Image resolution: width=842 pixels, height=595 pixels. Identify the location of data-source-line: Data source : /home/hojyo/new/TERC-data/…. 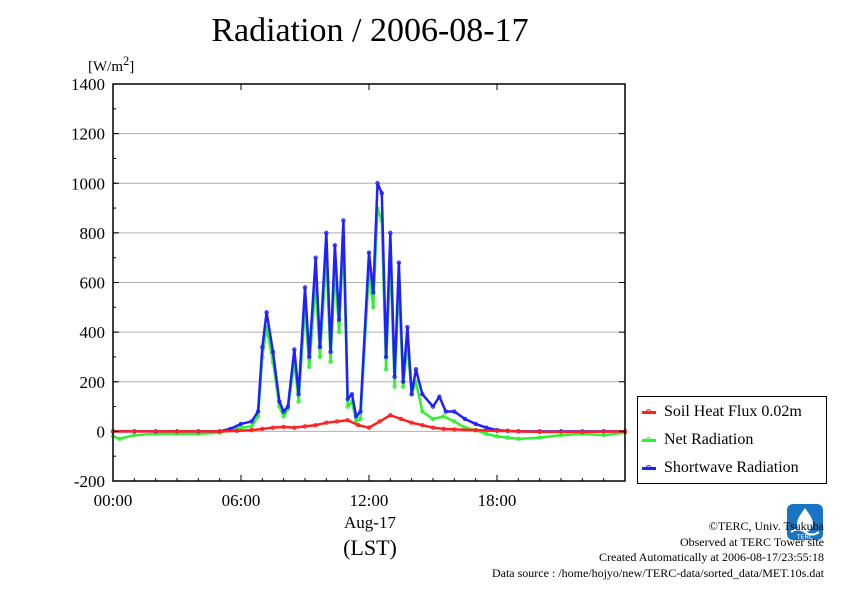
(657, 572).